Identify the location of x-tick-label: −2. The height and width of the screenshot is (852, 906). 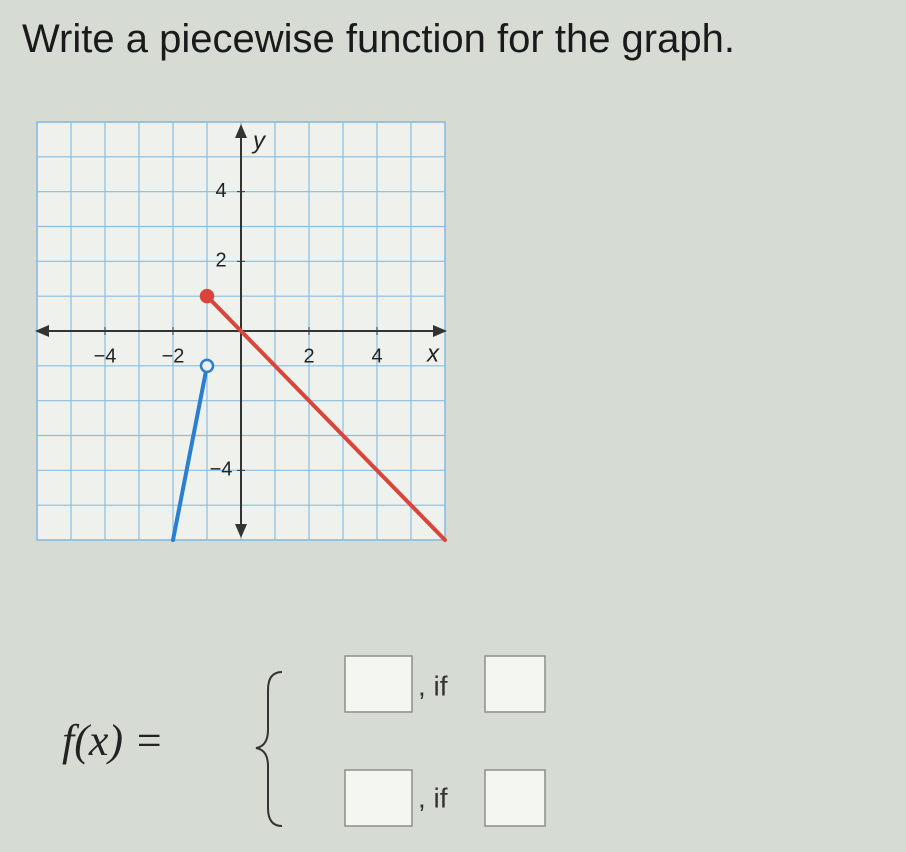
(173, 356).